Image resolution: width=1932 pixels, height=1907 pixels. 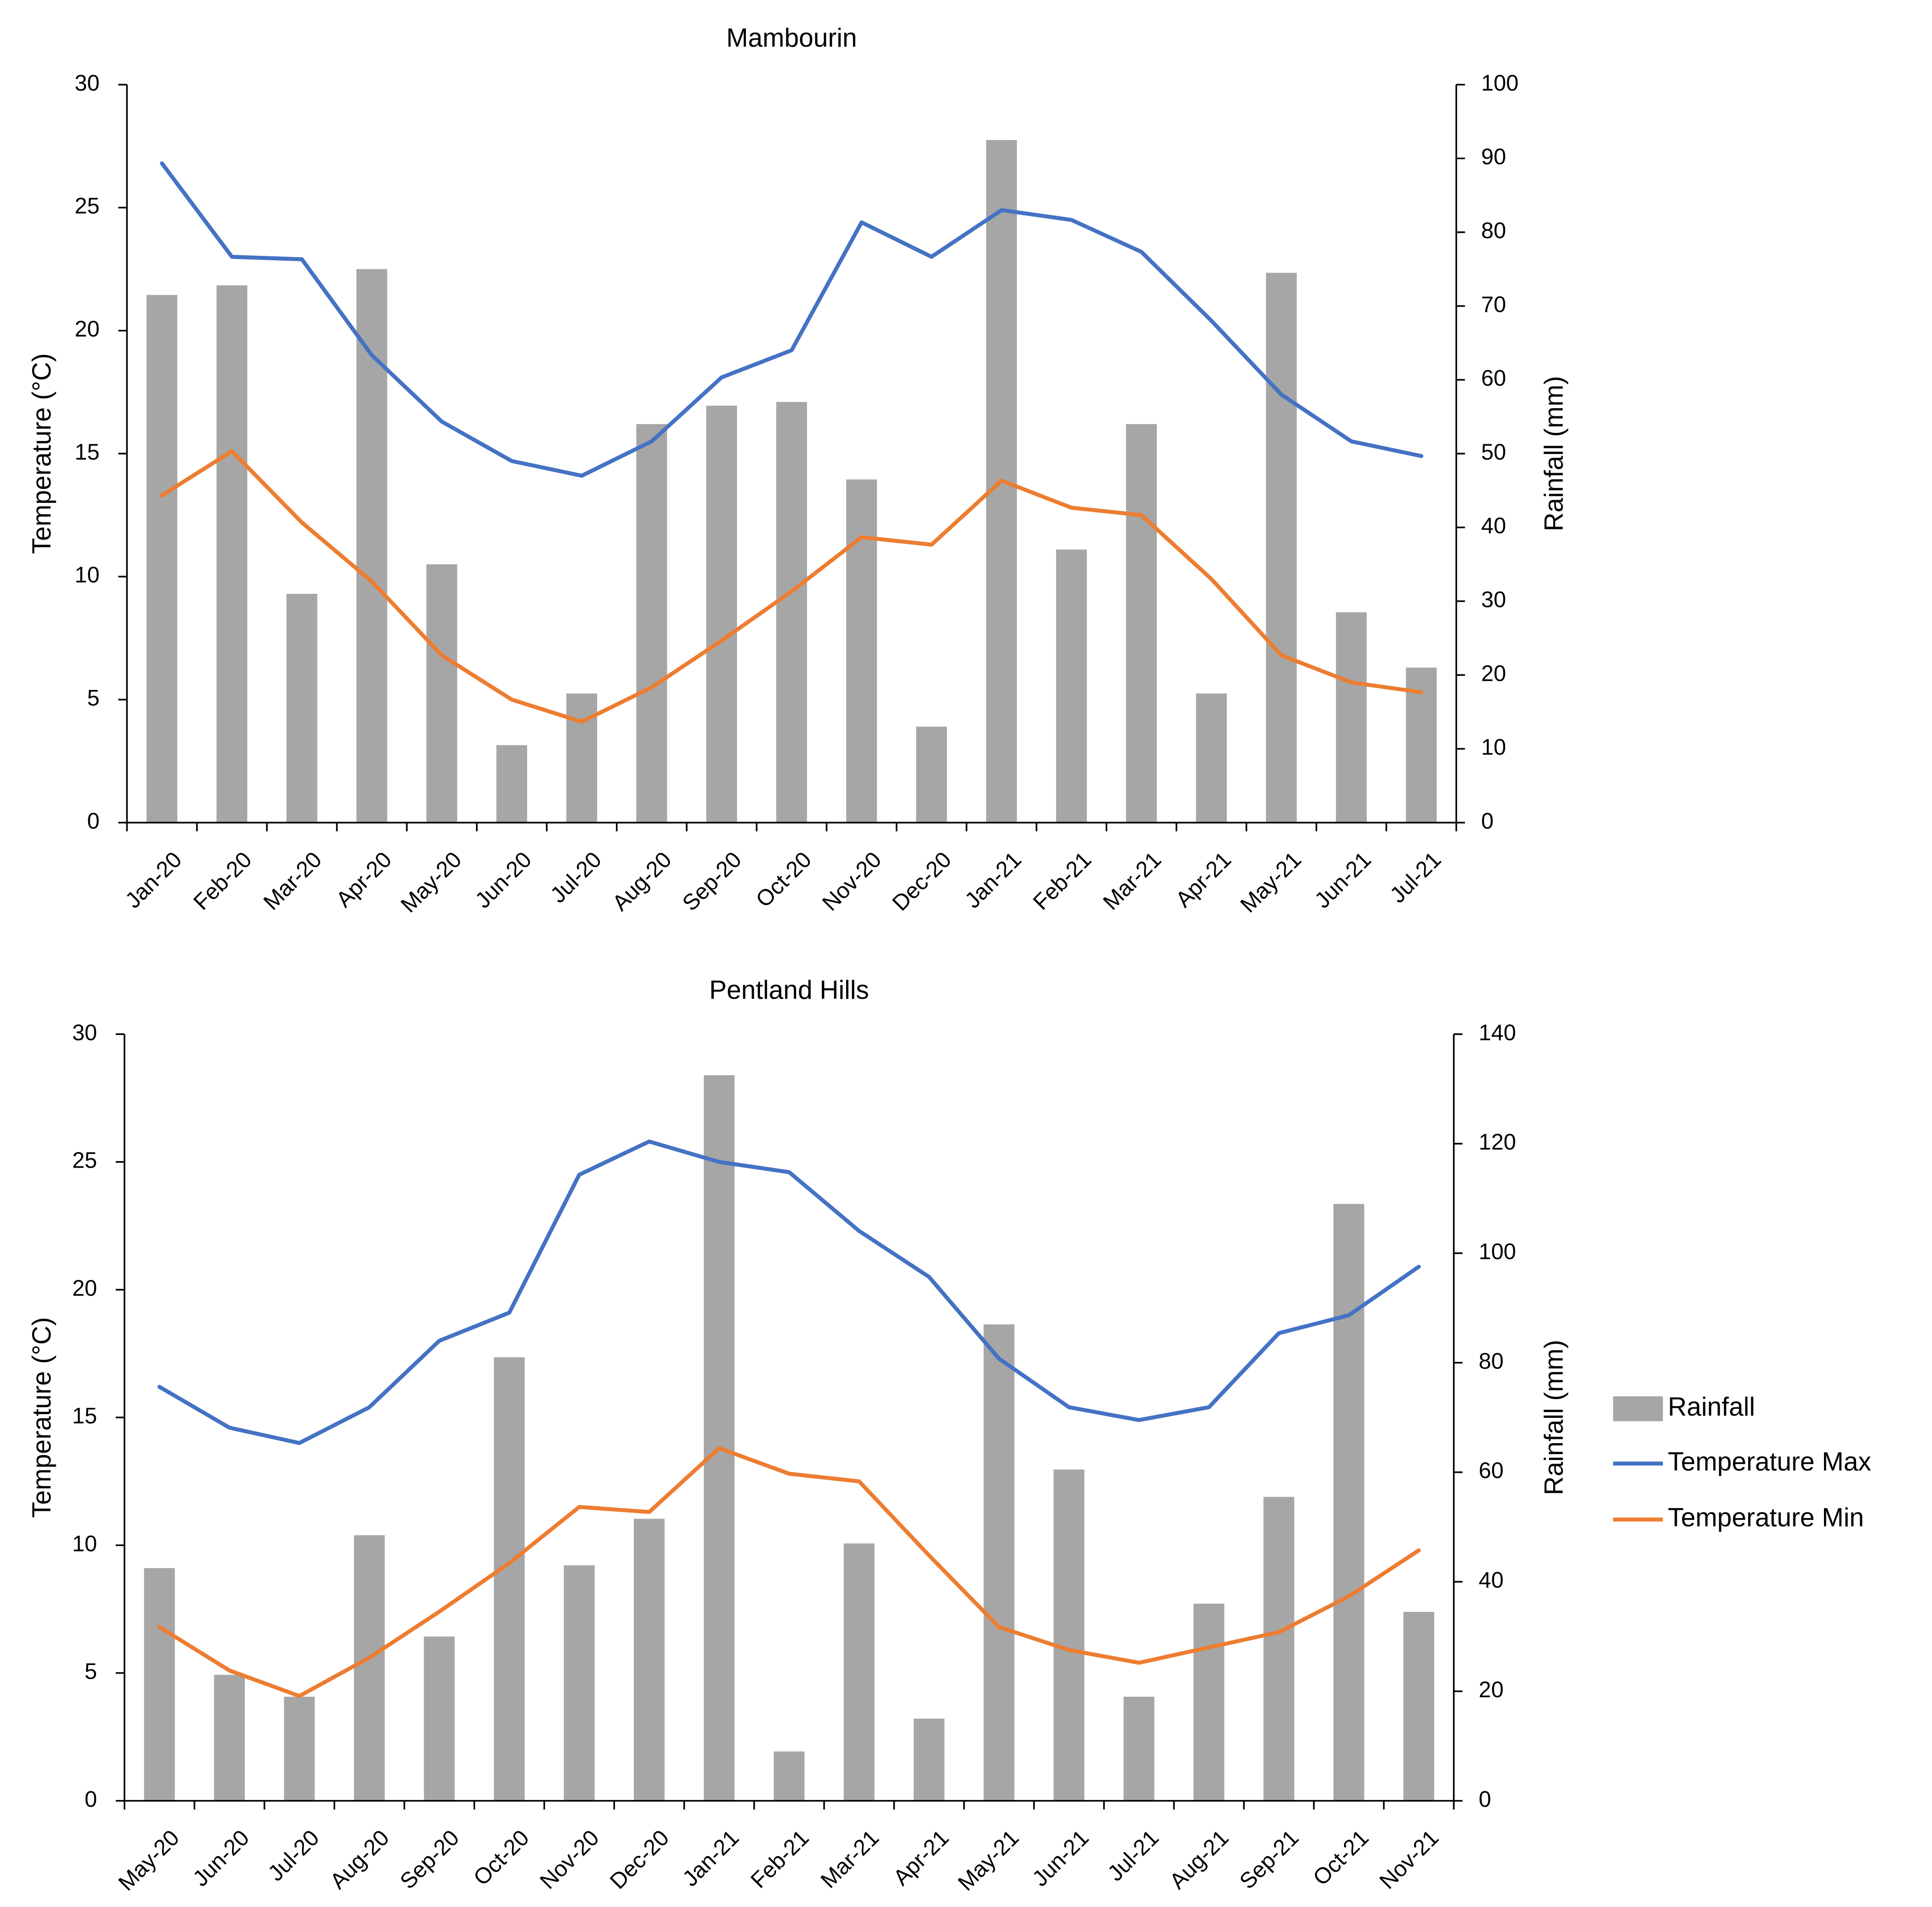 What do you see at coordinates (1497, 1142) in the screenshot?
I see `right-tick-label: 120` at bounding box center [1497, 1142].